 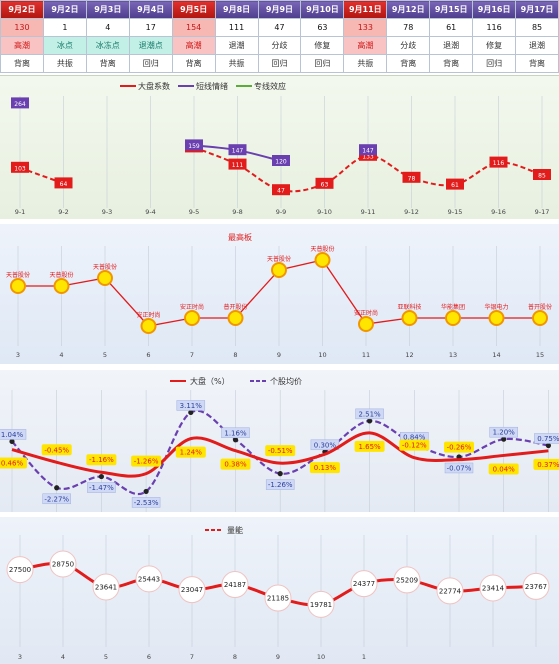 What do you see at coordinates (281, 212) in the screenshot?
I see `x-tick-label: 9-9` at bounding box center [281, 212].